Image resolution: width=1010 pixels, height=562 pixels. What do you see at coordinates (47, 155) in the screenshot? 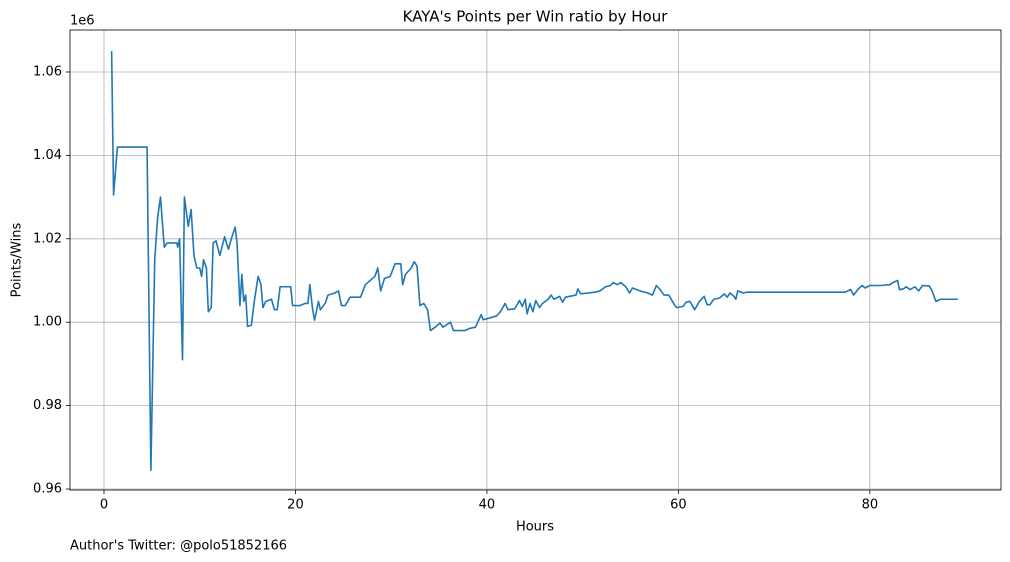
I see `y-tick-label: 1.04` at bounding box center [47, 155].